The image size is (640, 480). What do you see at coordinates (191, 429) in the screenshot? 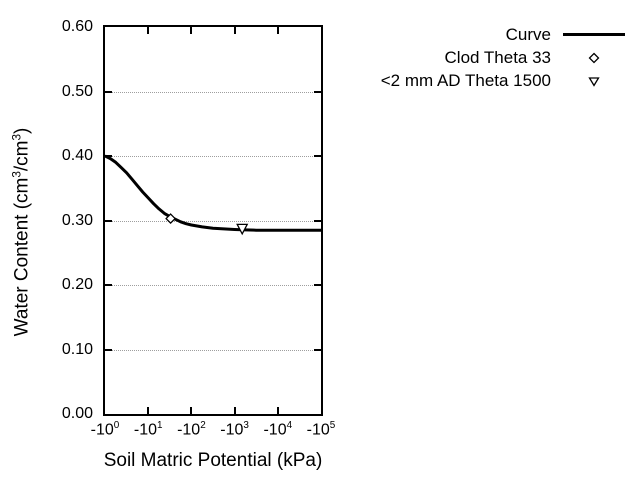
I see `x-tick-label: -102` at bounding box center [191, 429].